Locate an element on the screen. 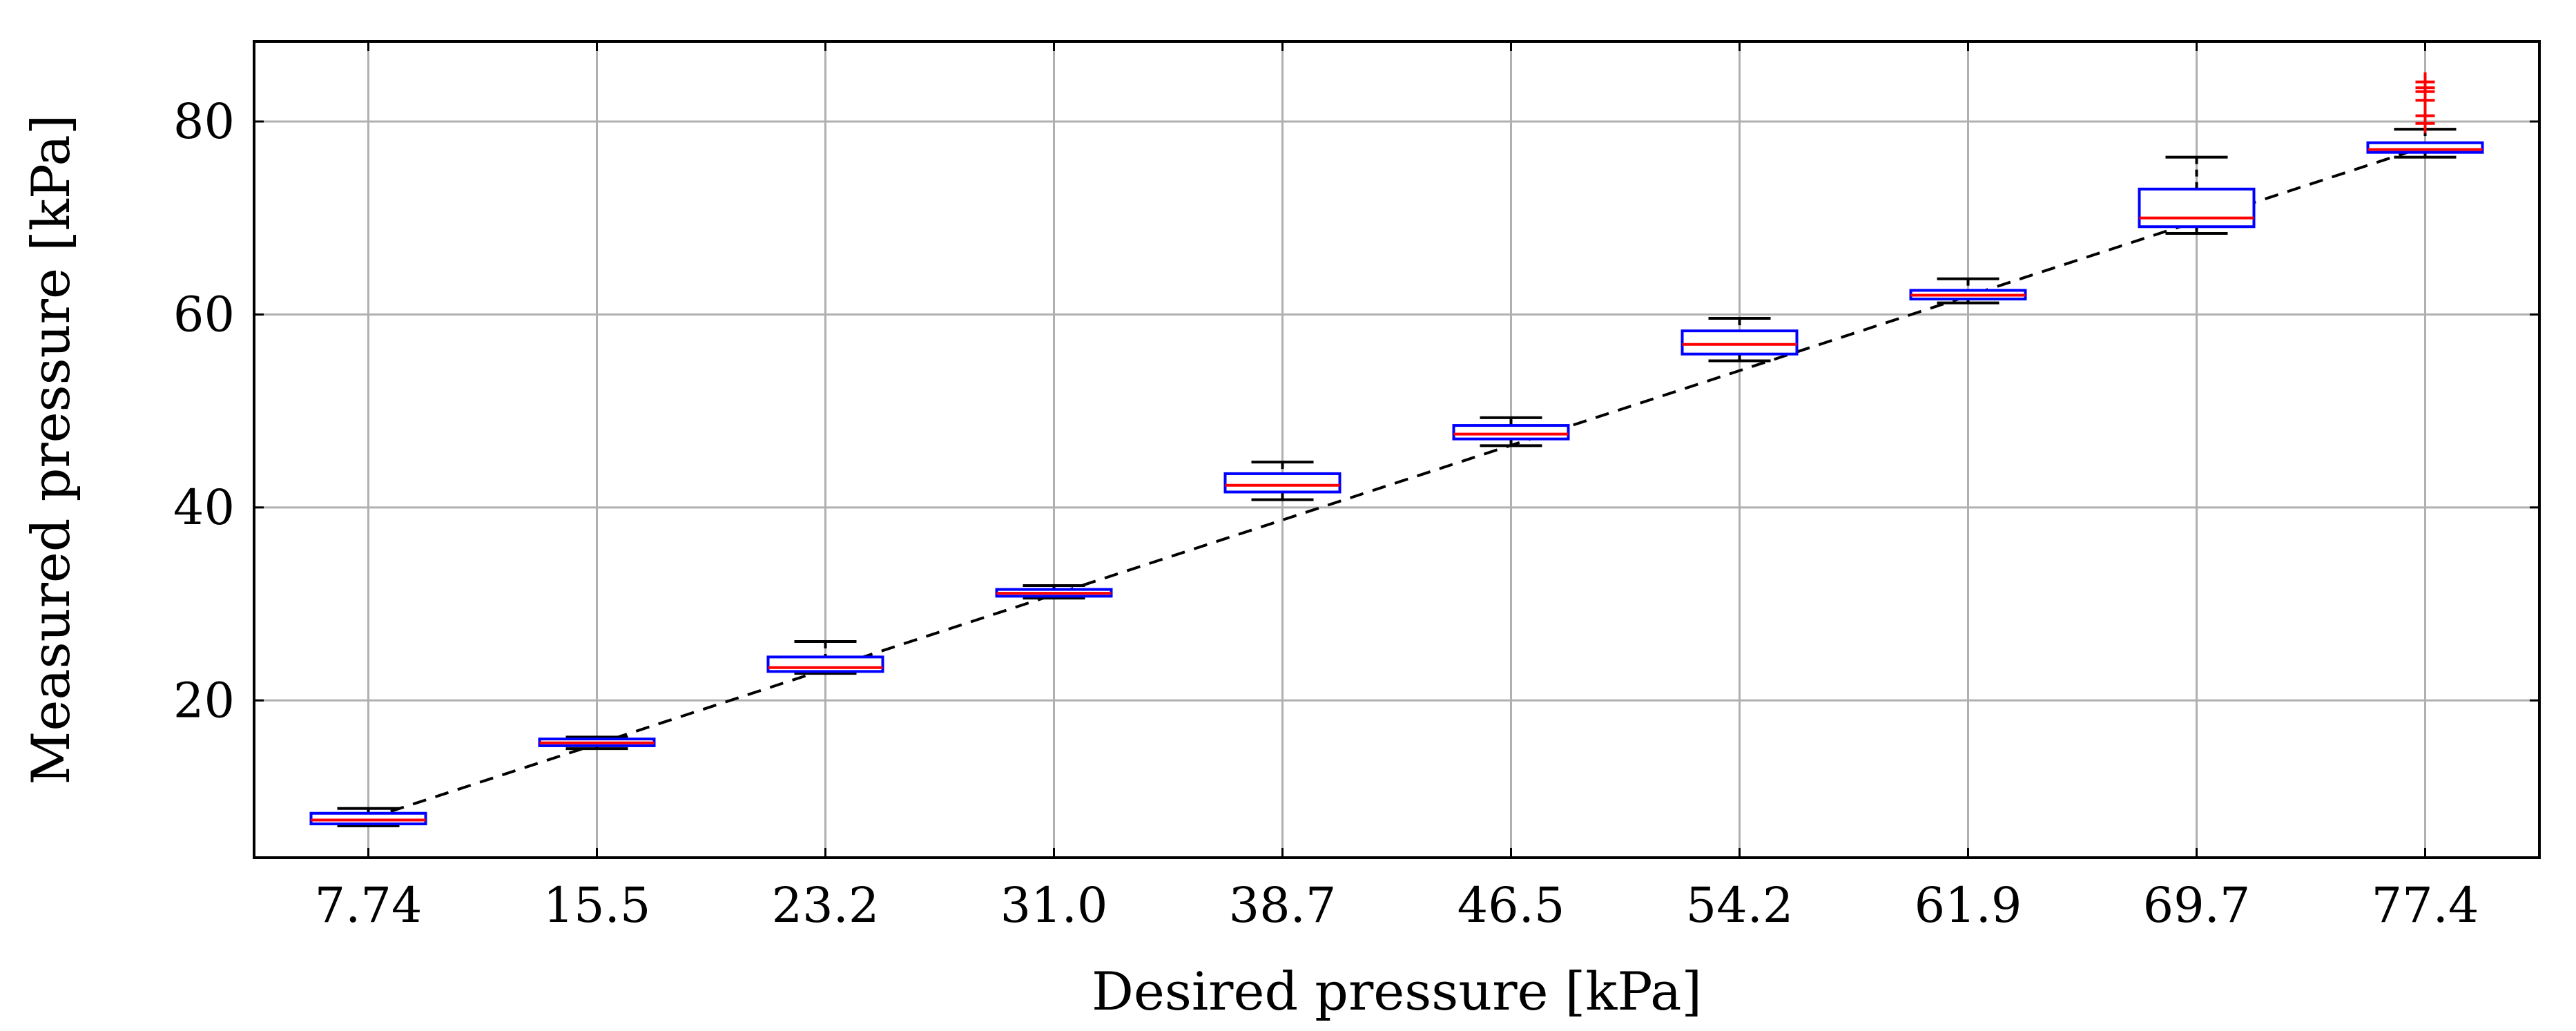 The width and height of the screenshot is (2576, 1031). y-tick-label: 60 is located at coordinates (204, 315).